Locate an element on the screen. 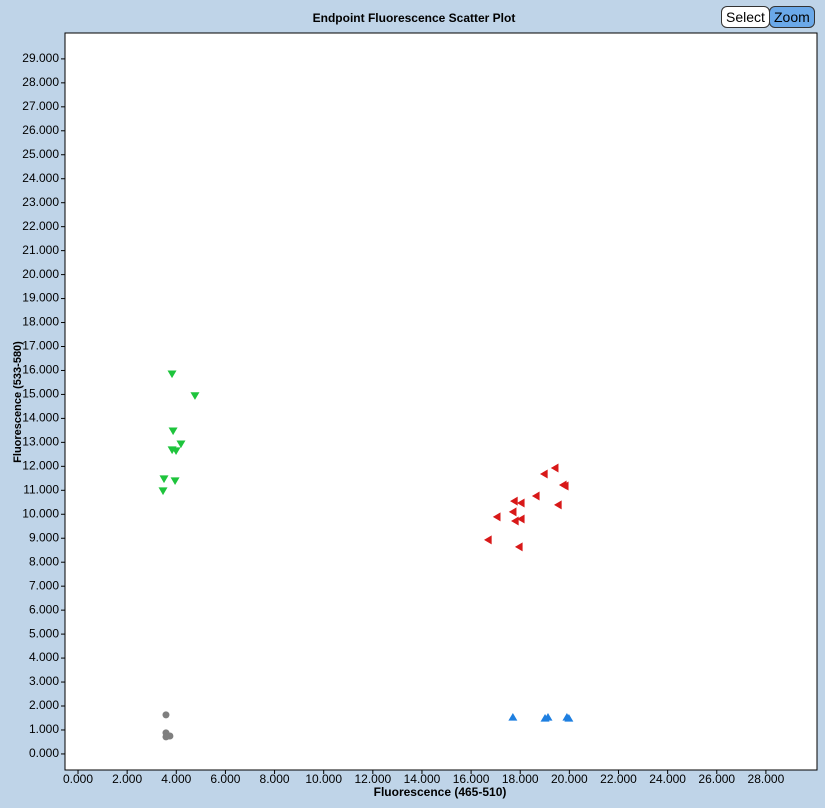  y-tick-label: 28.000 is located at coordinates (40, 82).